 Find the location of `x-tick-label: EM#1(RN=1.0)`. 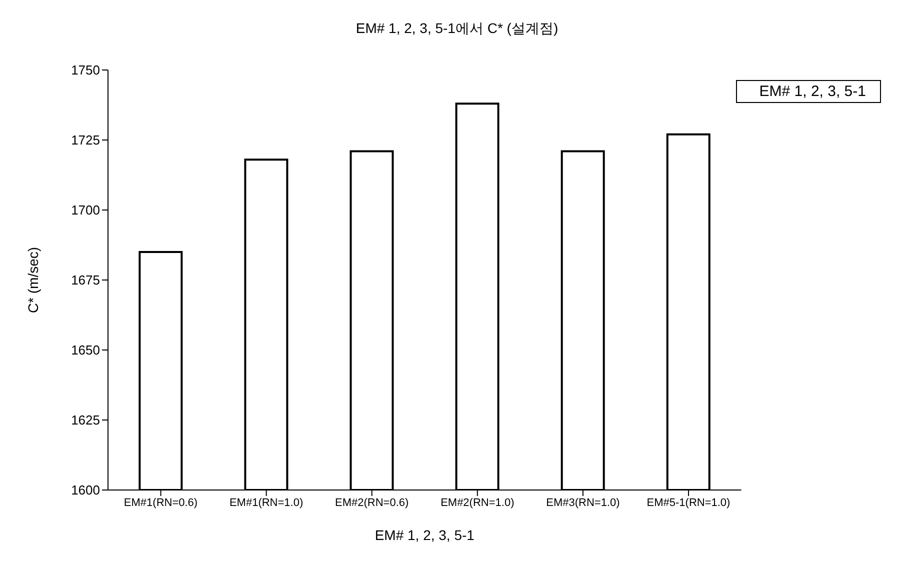

x-tick-label: EM#1(RN=1.0) is located at coordinates (266, 502).